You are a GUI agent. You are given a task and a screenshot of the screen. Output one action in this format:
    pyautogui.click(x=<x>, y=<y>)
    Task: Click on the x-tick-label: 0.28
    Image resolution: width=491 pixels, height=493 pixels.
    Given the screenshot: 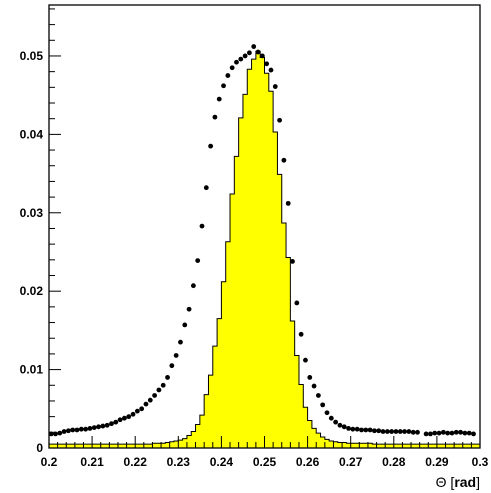 What is the action you would take?
    pyautogui.click(x=394, y=462)
    